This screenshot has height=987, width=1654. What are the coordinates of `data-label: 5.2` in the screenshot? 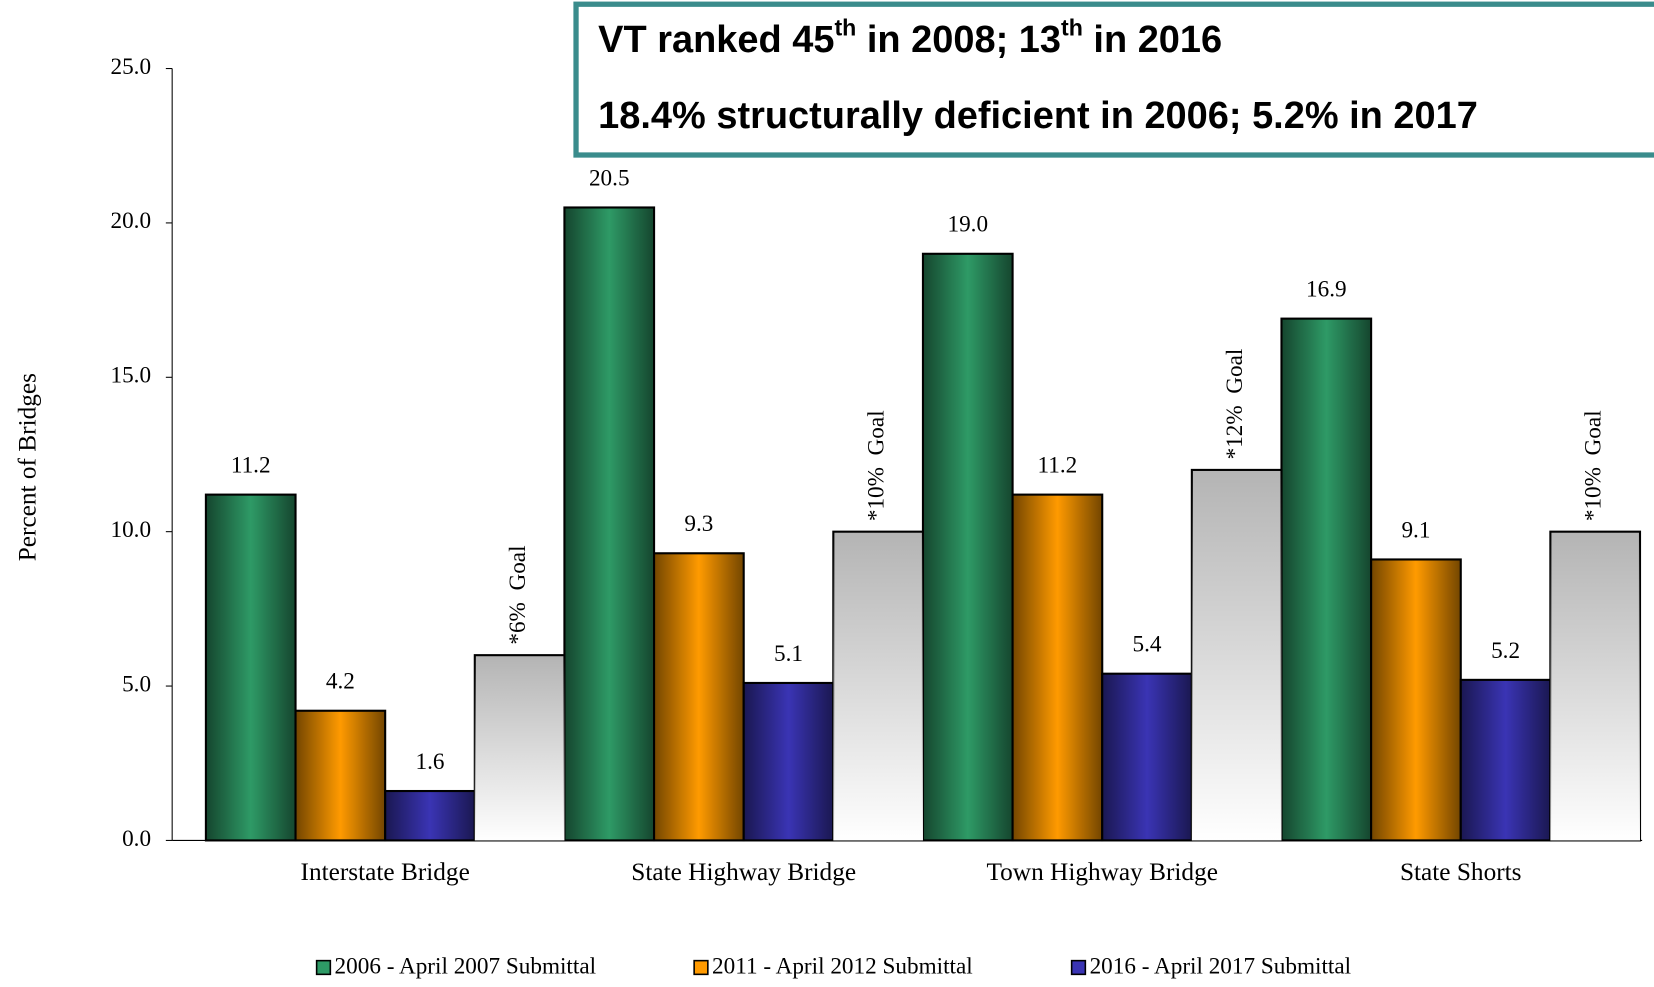 It's located at (1505, 651).